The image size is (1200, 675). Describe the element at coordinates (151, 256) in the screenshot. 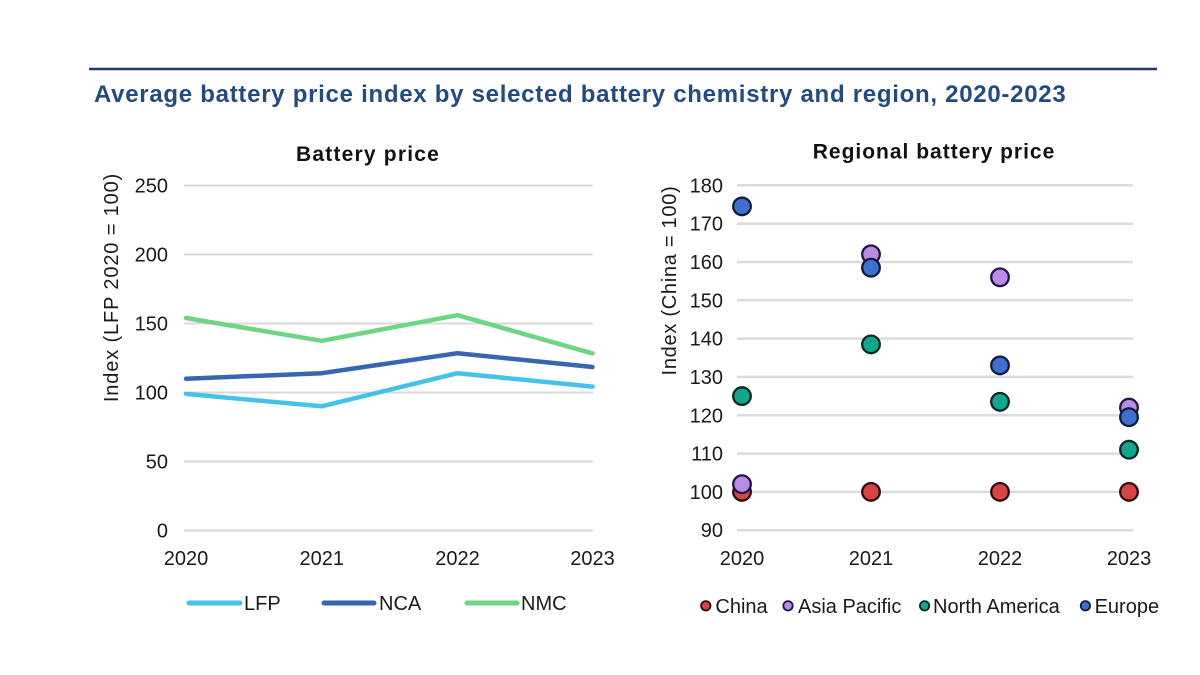

I see `svg-text: 200` at that location.